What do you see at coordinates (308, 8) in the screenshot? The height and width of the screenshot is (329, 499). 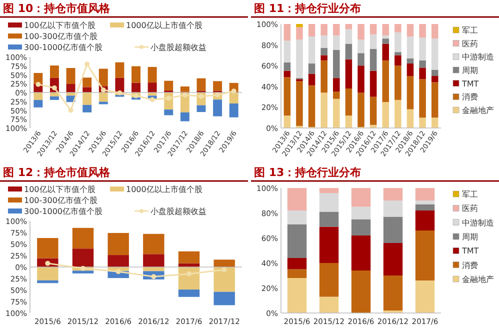 I see `chart-title: 图 11：持仓行业分布` at bounding box center [308, 8].